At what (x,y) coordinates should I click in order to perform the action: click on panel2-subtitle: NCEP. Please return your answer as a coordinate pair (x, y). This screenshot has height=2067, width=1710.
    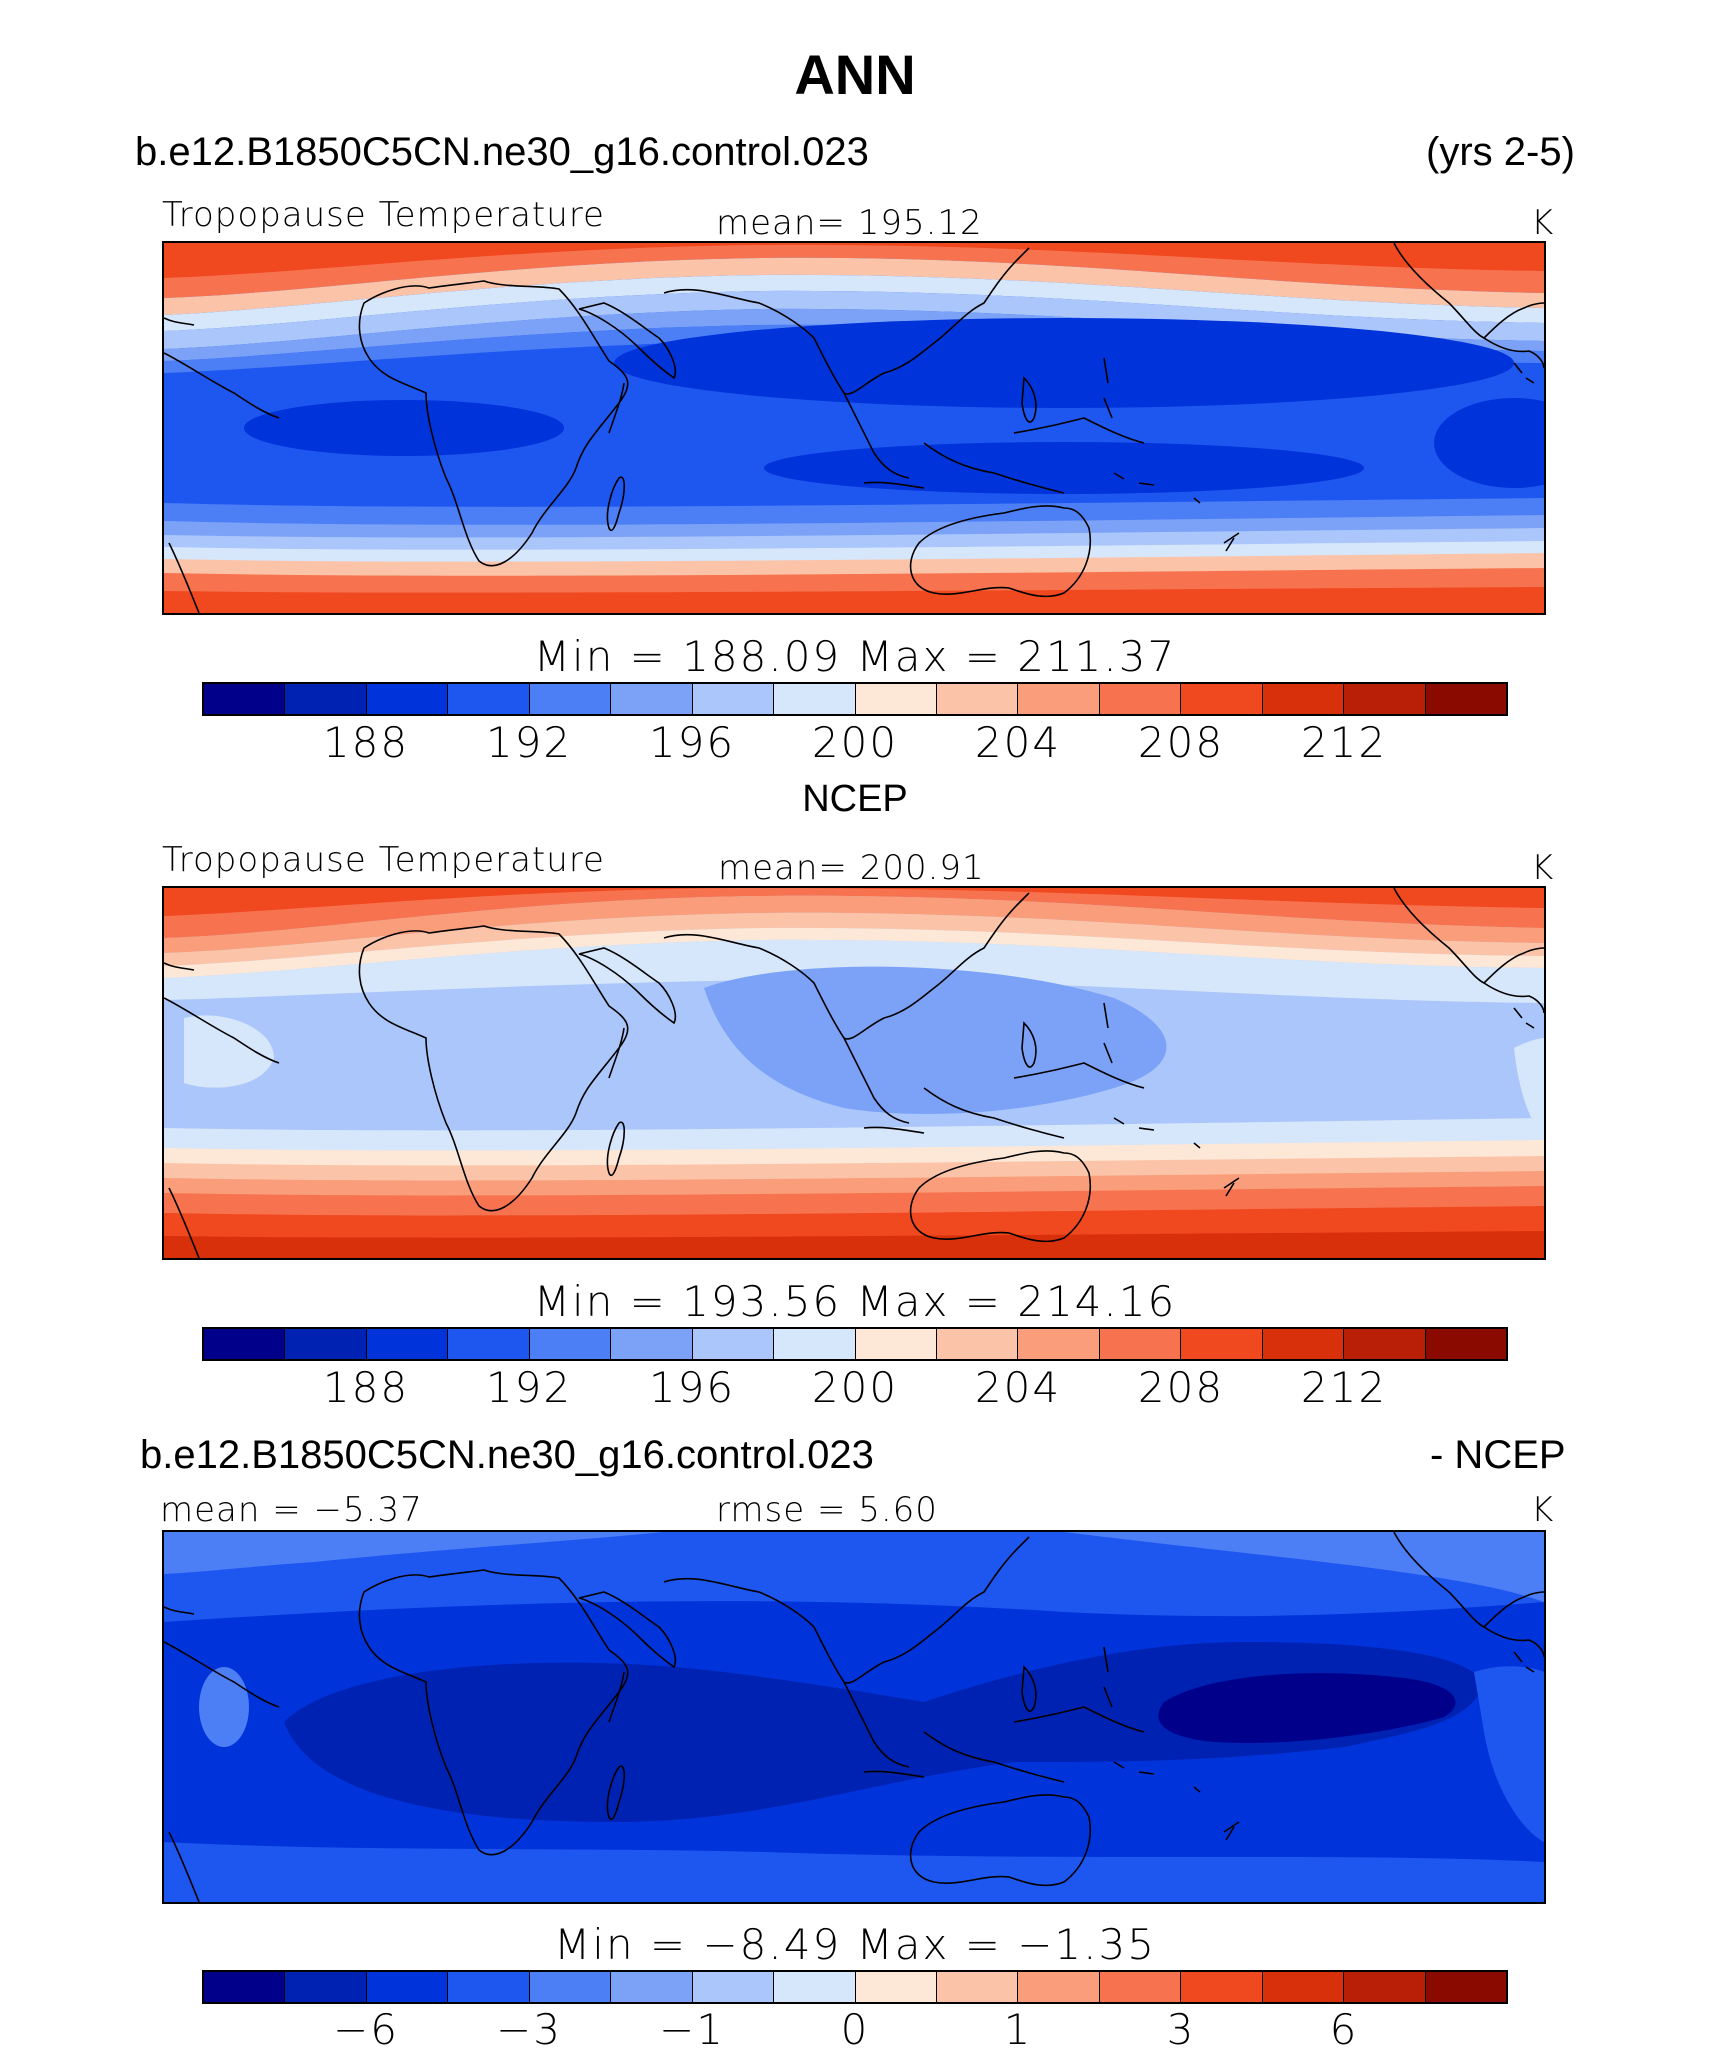
    Looking at the image, I should click on (855, 799).